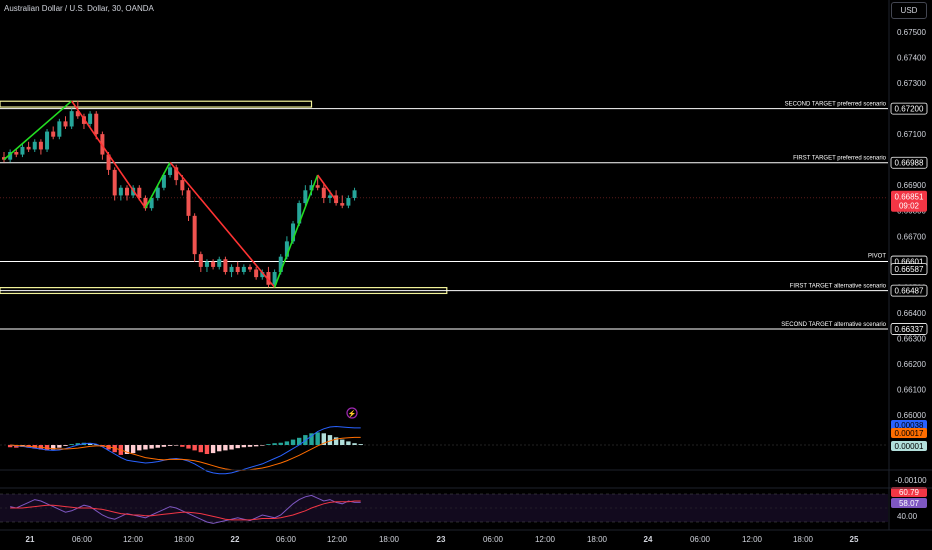  What do you see at coordinates (911, 185) in the screenshot?
I see `price-tick: 0.66900` at bounding box center [911, 185].